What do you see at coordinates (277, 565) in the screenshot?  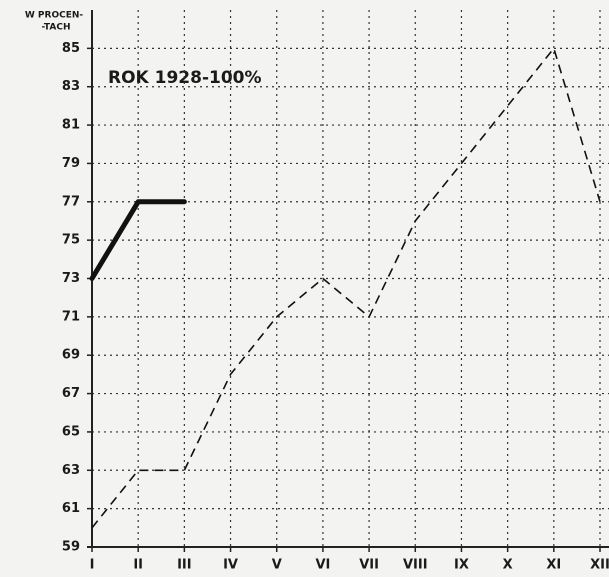 I see `x-tick-label: V` at bounding box center [277, 565].